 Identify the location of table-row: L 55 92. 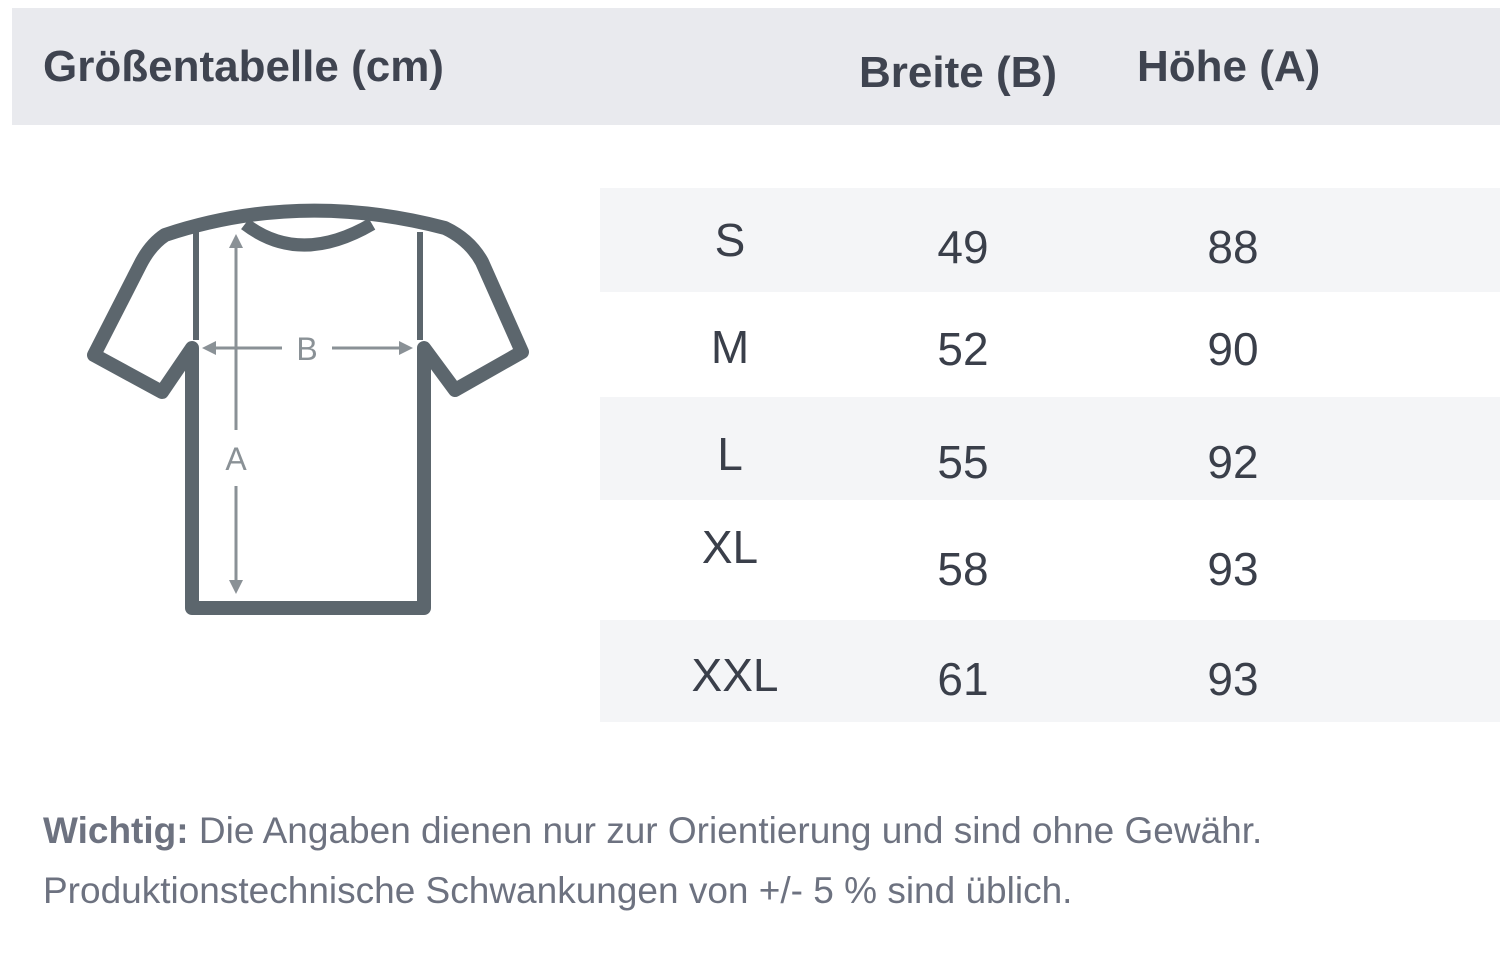
(1050, 448).